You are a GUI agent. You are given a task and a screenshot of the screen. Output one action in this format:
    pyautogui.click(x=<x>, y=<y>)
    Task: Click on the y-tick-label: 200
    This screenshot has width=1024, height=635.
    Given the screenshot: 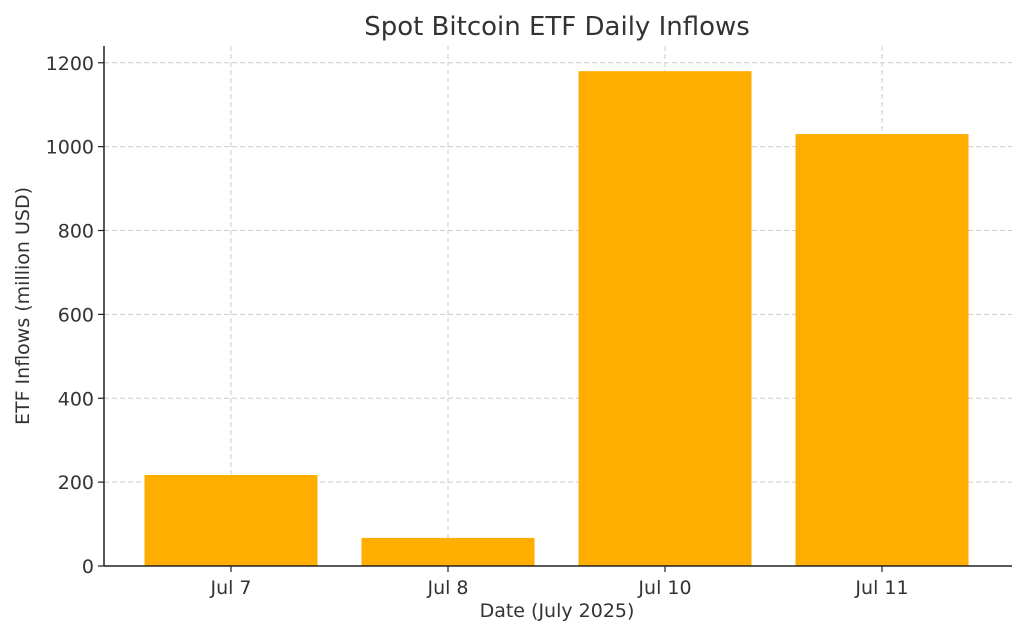 What is the action you would take?
    pyautogui.click(x=76, y=483)
    